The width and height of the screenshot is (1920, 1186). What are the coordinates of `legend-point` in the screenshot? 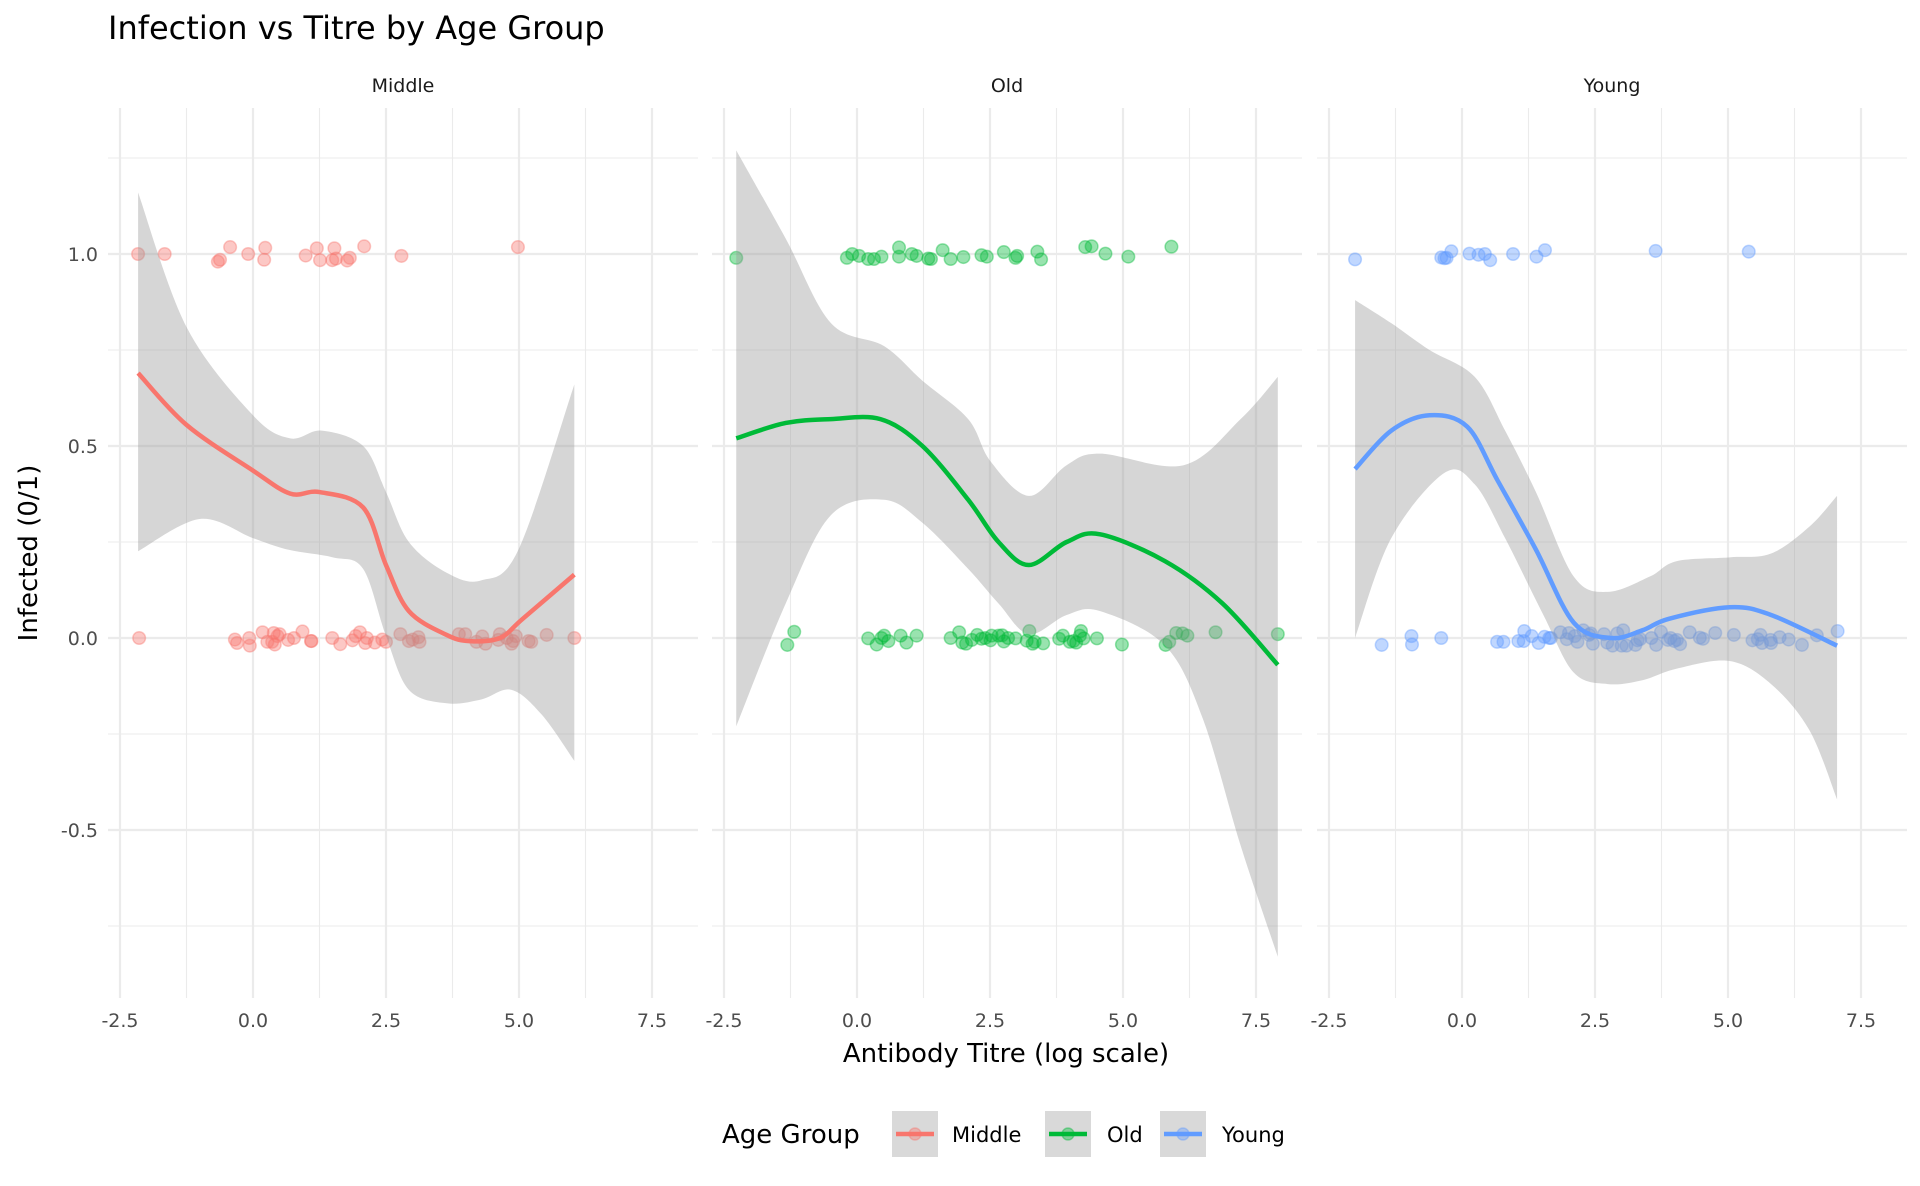 It's located at (915, 1134).